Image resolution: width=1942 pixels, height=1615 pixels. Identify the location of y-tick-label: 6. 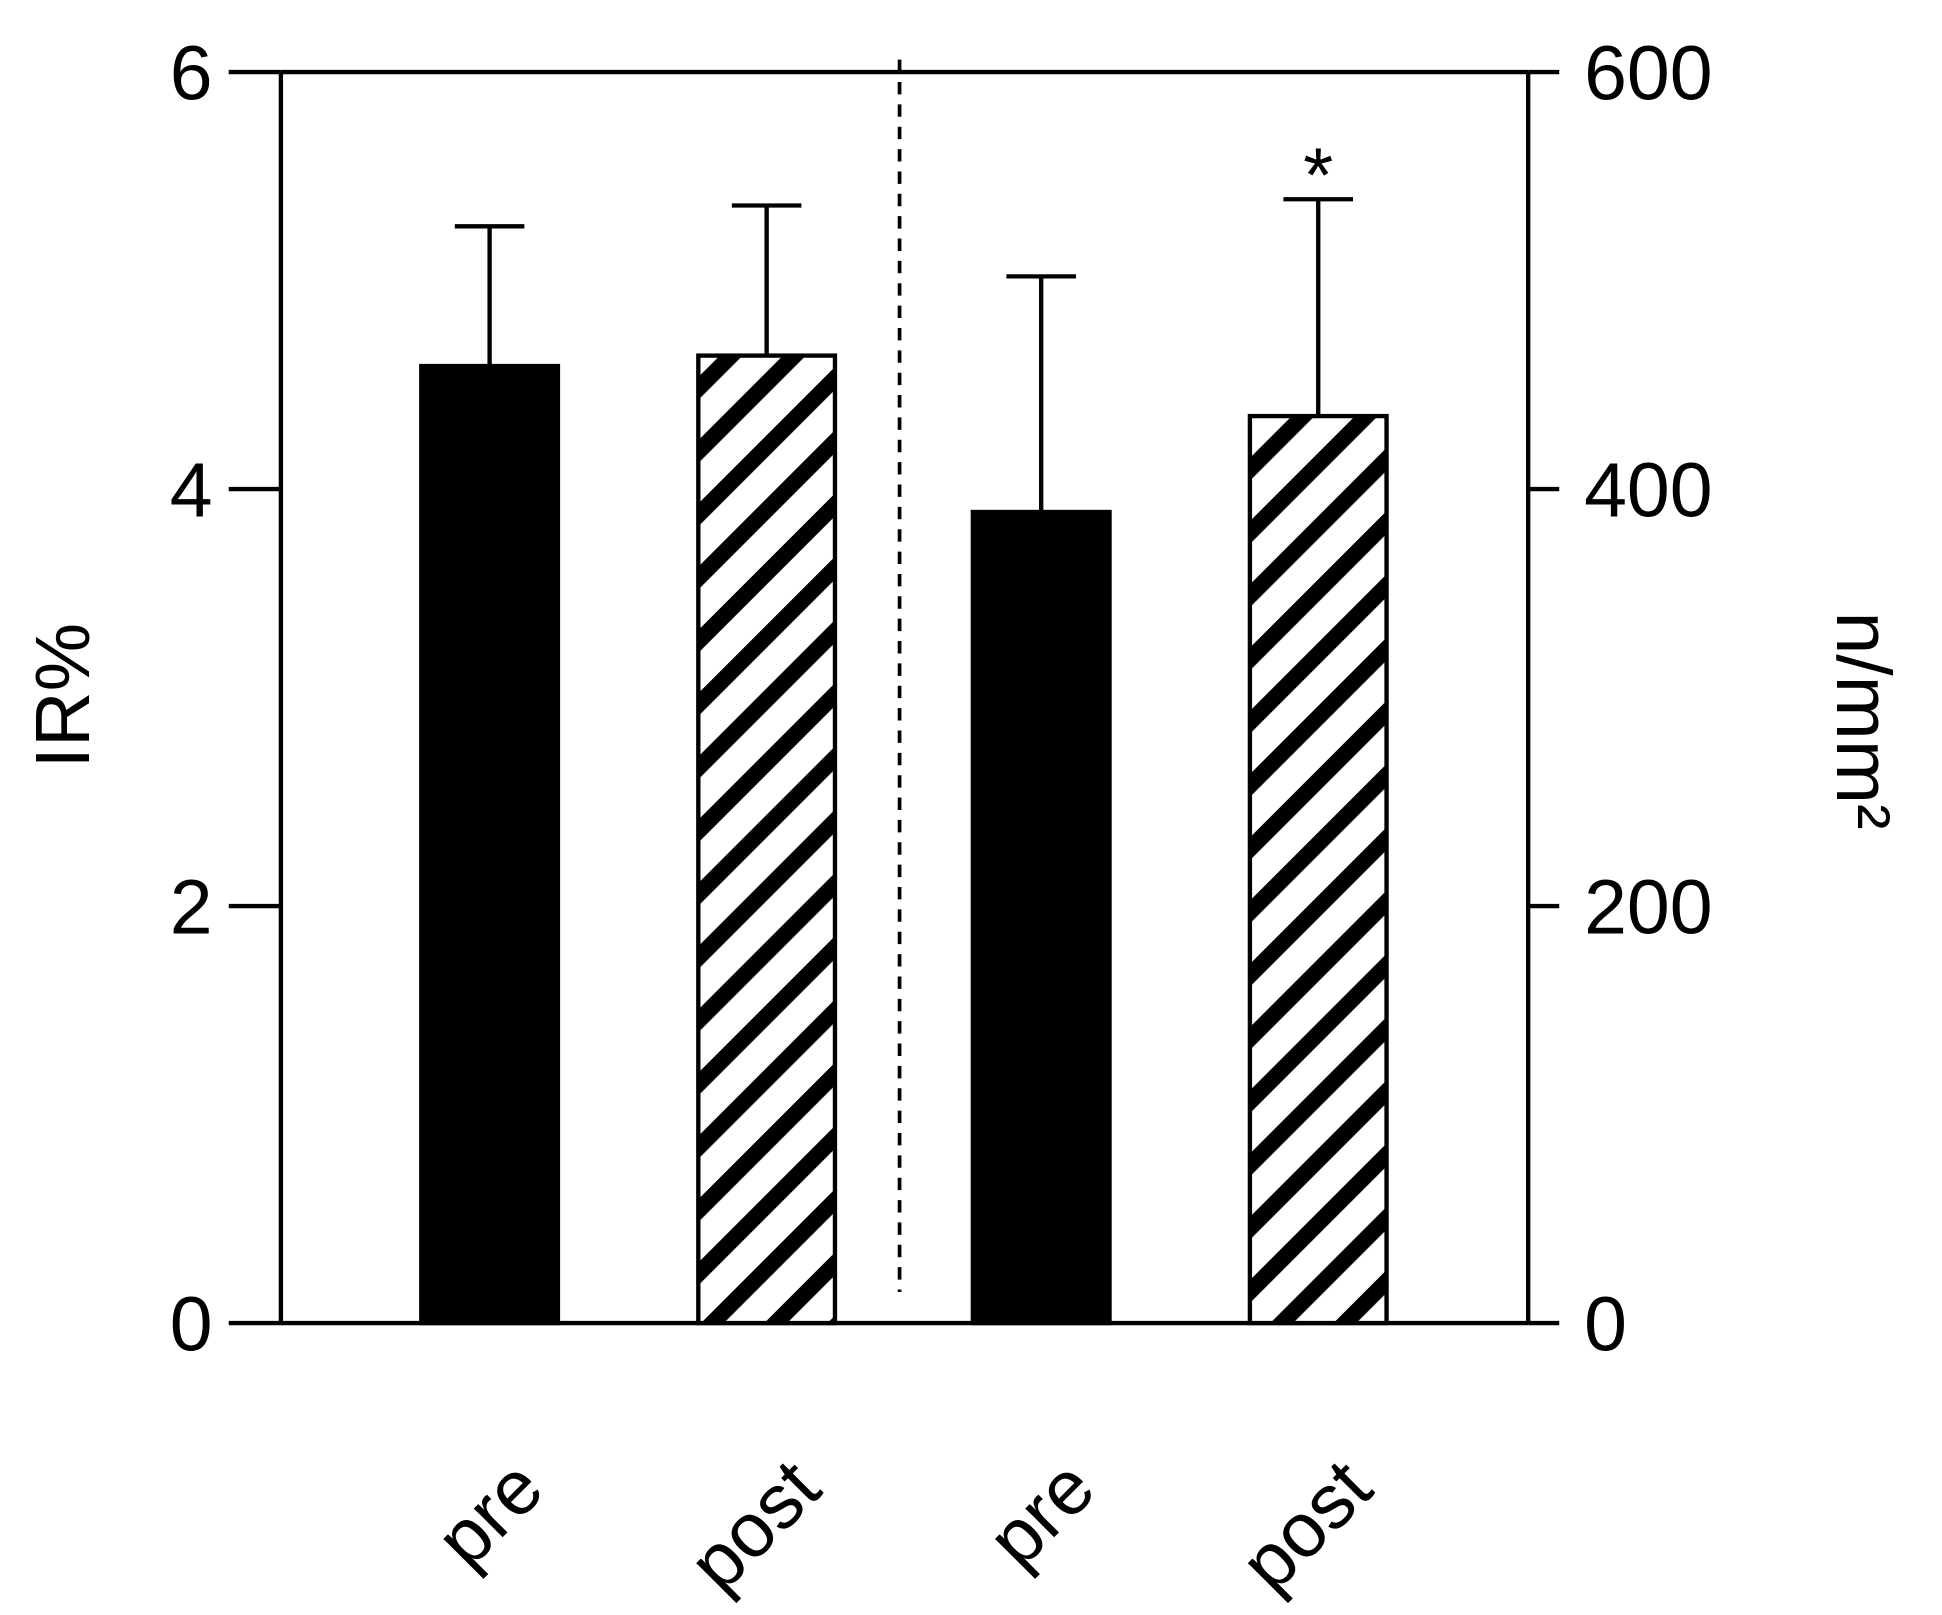
(191, 73).